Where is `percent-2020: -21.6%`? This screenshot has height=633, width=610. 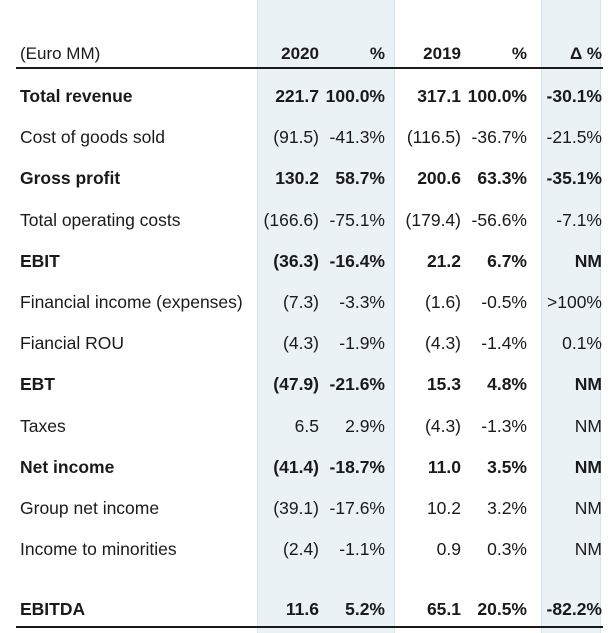 percent-2020: -21.6% is located at coordinates (357, 384).